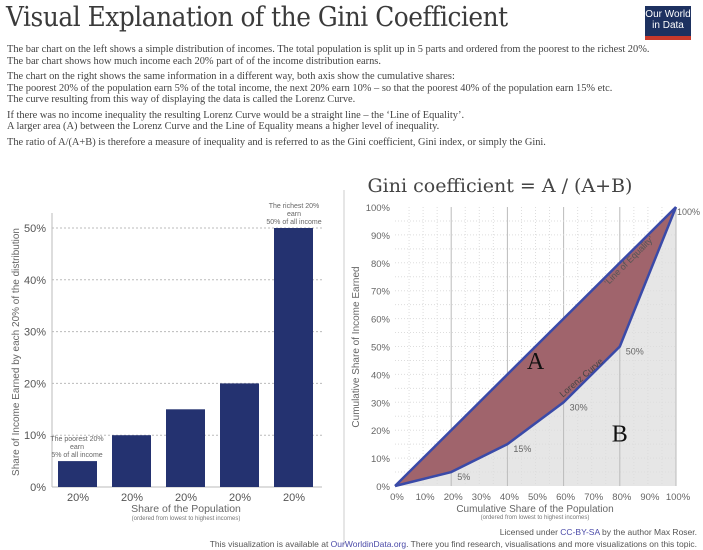 The image size is (703, 550). What do you see at coordinates (580, 532) in the screenshot?
I see `license-link: CC-BY-SA` at bounding box center [580, 532].